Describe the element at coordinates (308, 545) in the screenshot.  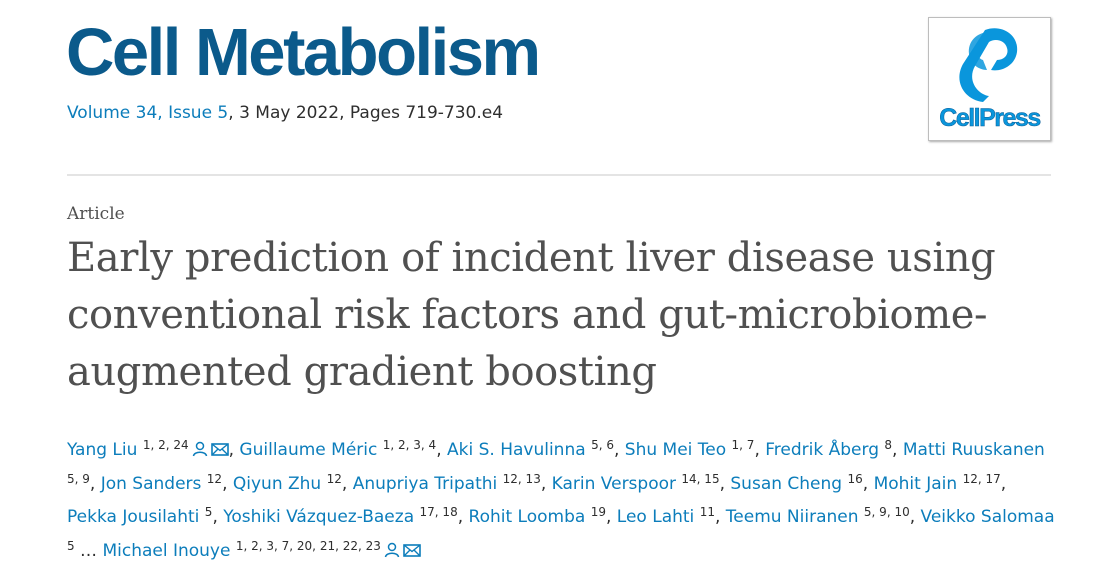
I see `affiliation-ref: 1, 2, 3, 7, 20, 21, 22, 23` at that location.